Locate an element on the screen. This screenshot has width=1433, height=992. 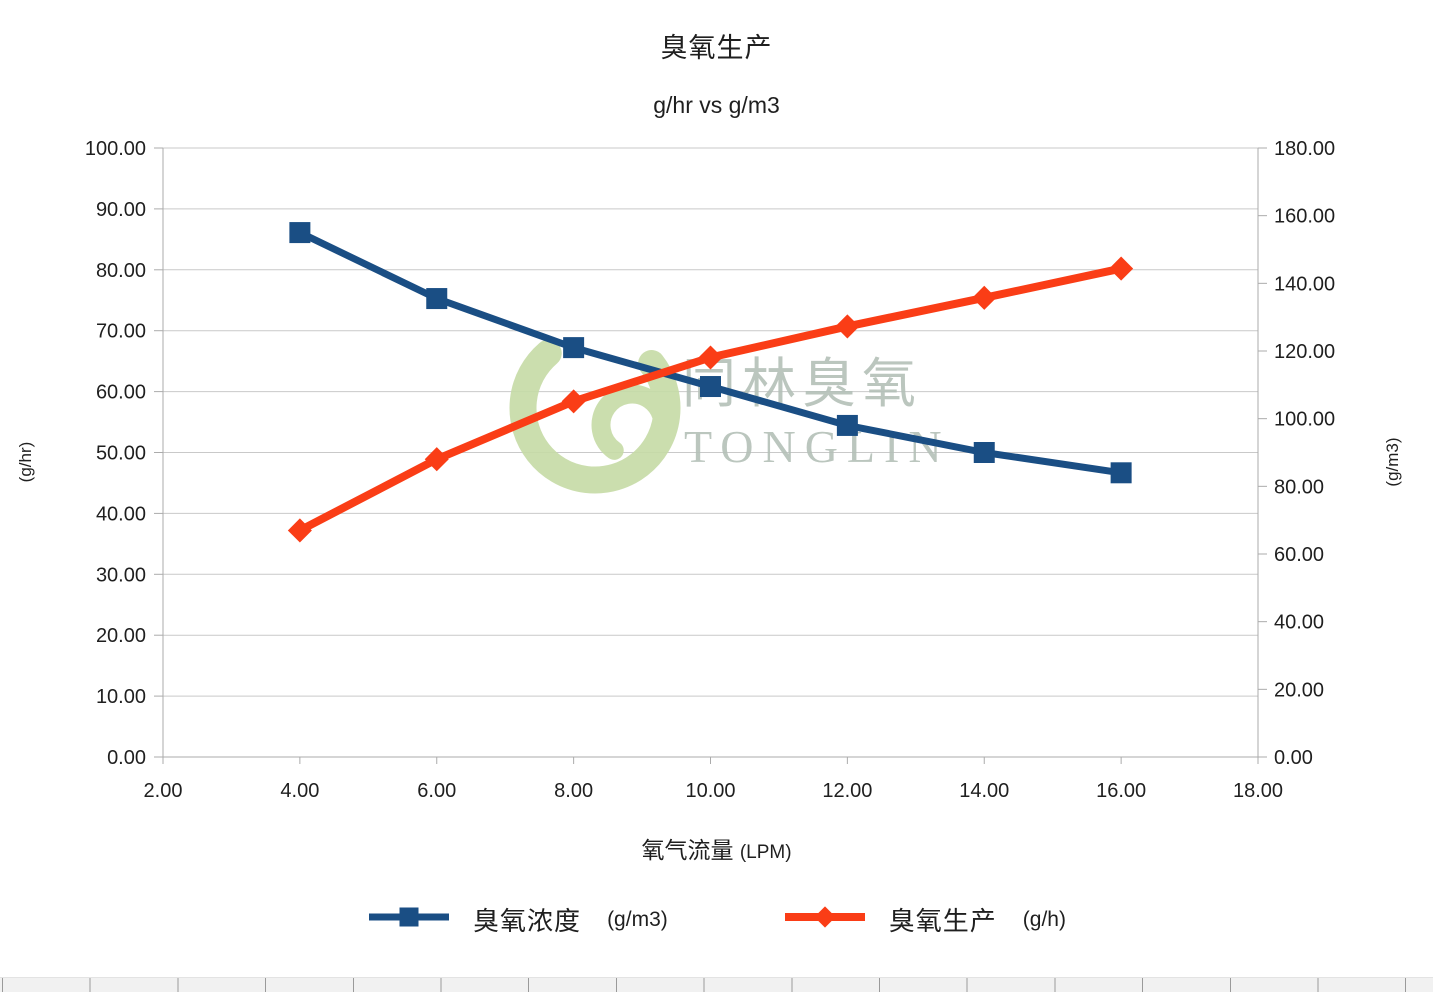
left-axis-tick-label: 30.00 is located at coordinates (121, 575).